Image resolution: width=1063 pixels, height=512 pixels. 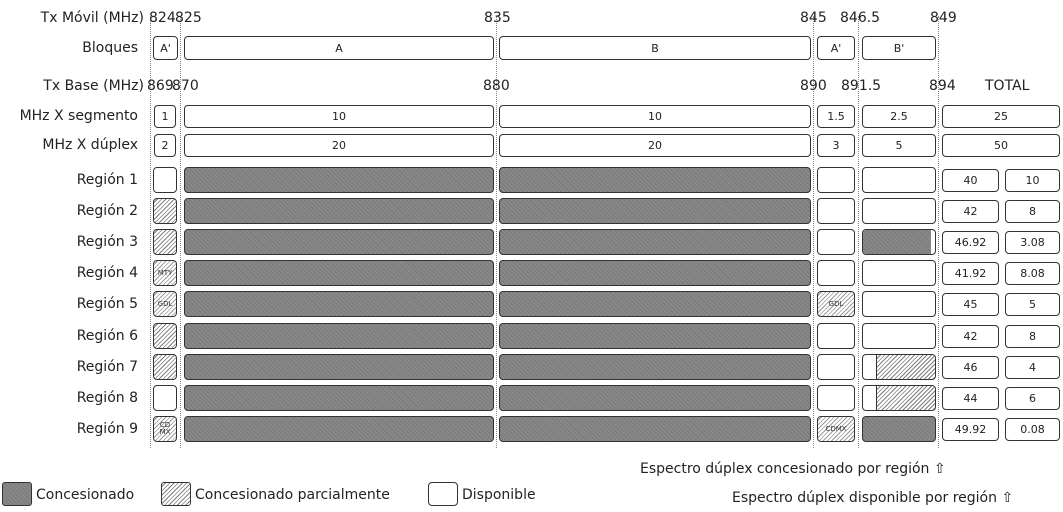 What do you see at coordinates (905, 367) in the screenshot?
I see `region-7-b-prime-fill` at bounding box center [905, 367].